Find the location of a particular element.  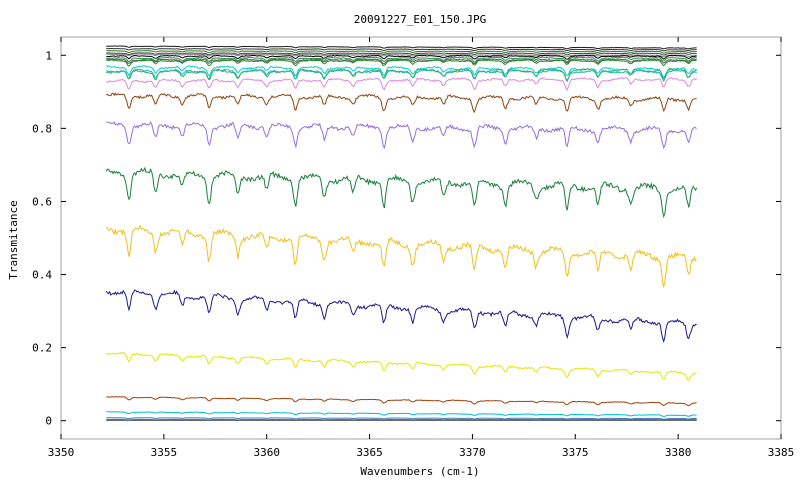

y-tick-label: 0 is located at coordinates (48, 421).